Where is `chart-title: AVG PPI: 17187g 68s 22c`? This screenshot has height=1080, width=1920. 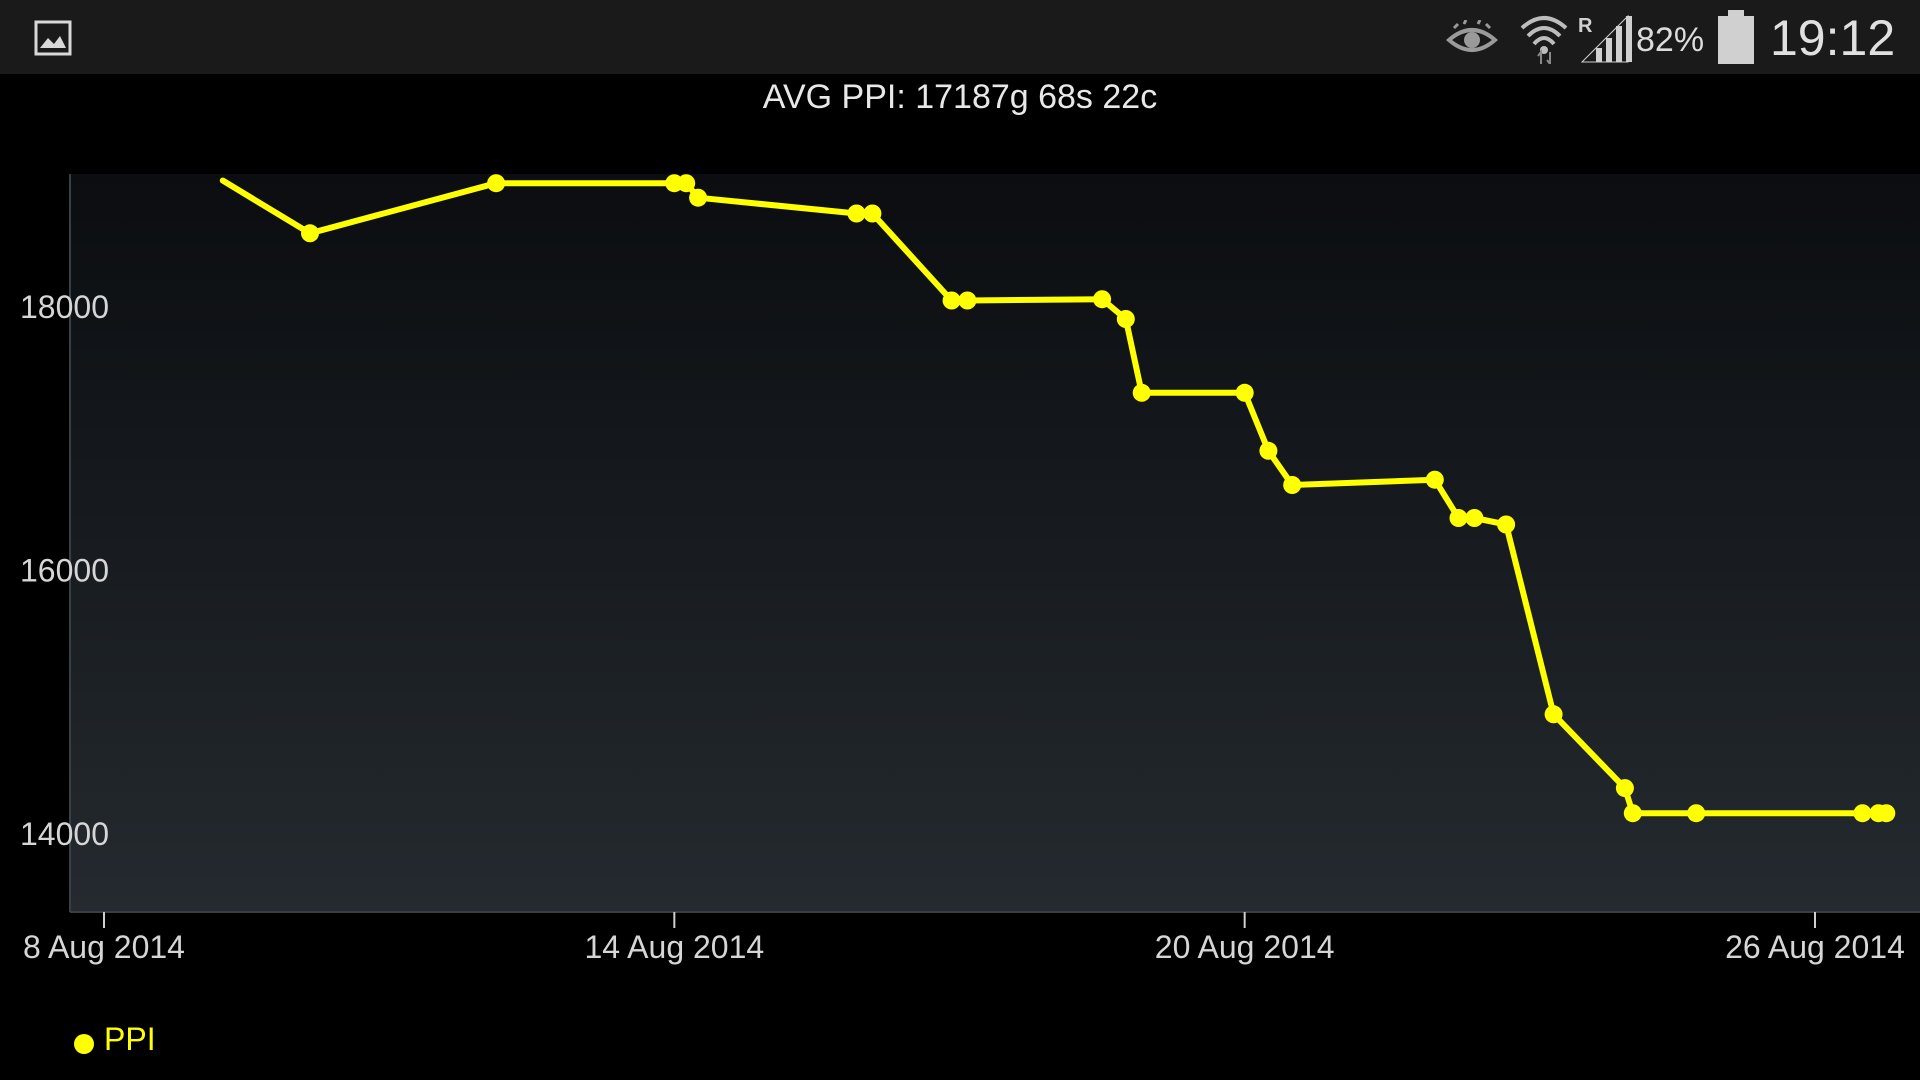 chart-title: AVG PPI: 17187g 68s 22c is located at coordinates (960, 97).